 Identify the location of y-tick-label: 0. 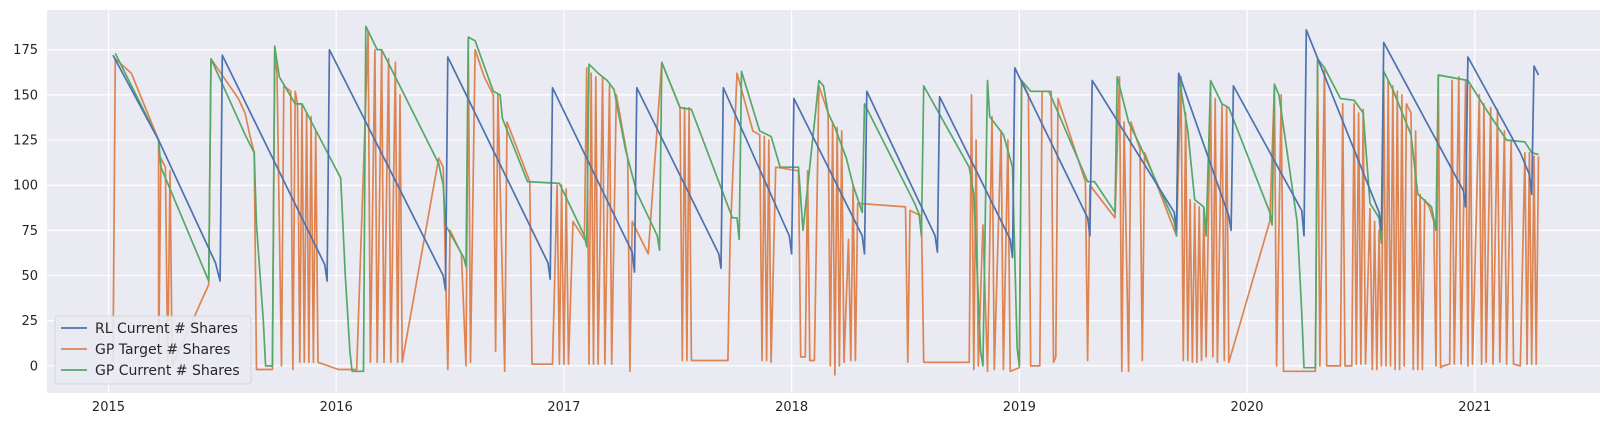
(34, 366).